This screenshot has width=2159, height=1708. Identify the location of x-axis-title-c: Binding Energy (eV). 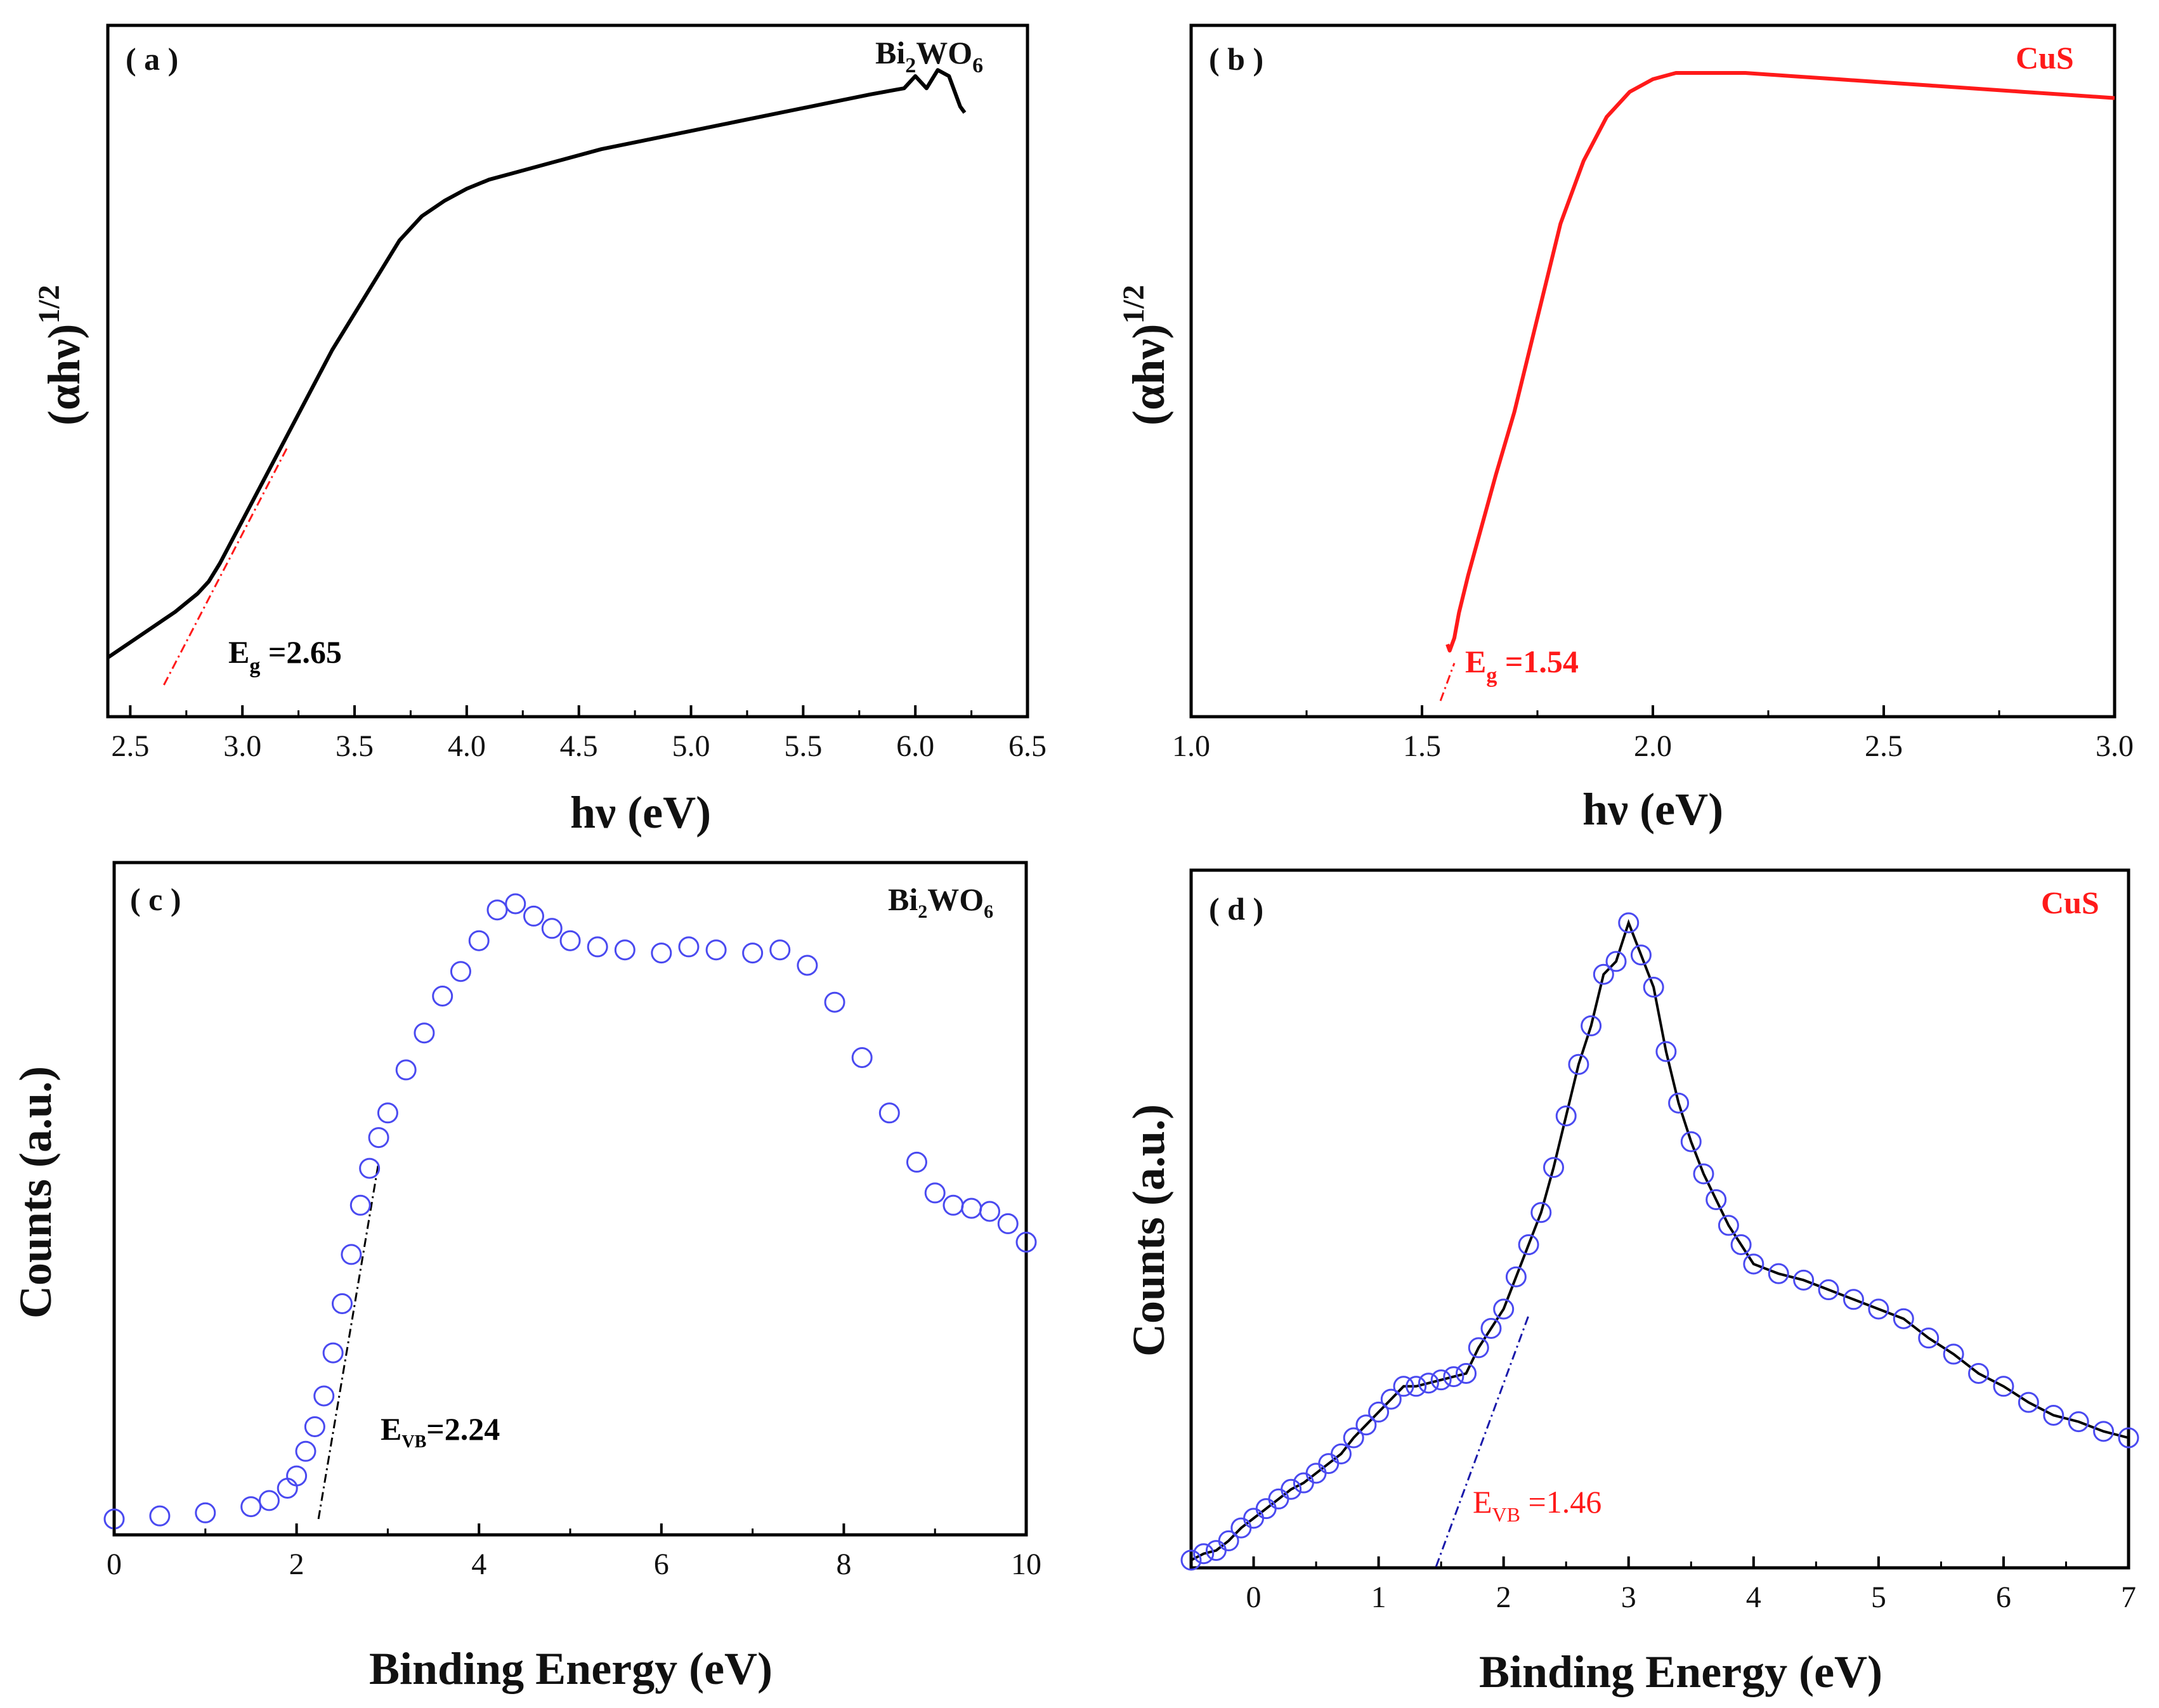
(571, 1668).